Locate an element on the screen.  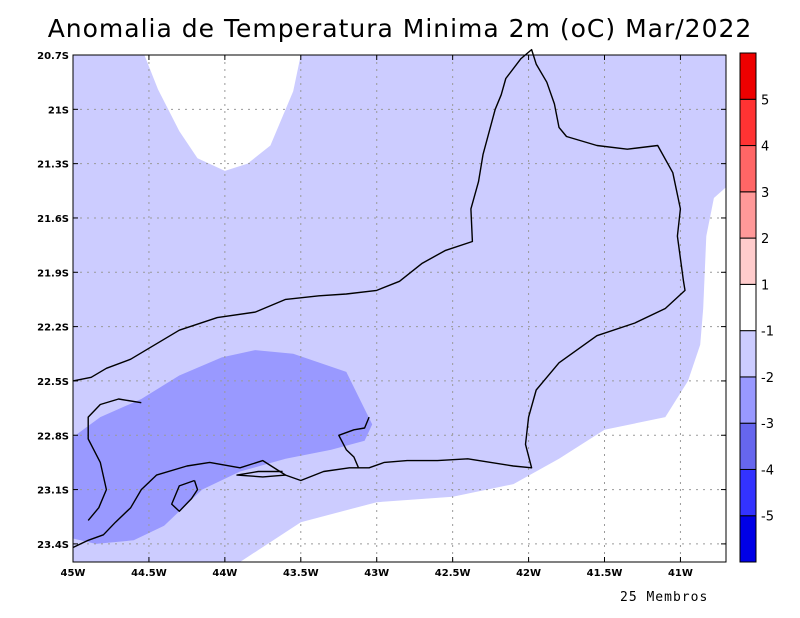
colorbar-label: -2 is located at coordinates (767, 378).